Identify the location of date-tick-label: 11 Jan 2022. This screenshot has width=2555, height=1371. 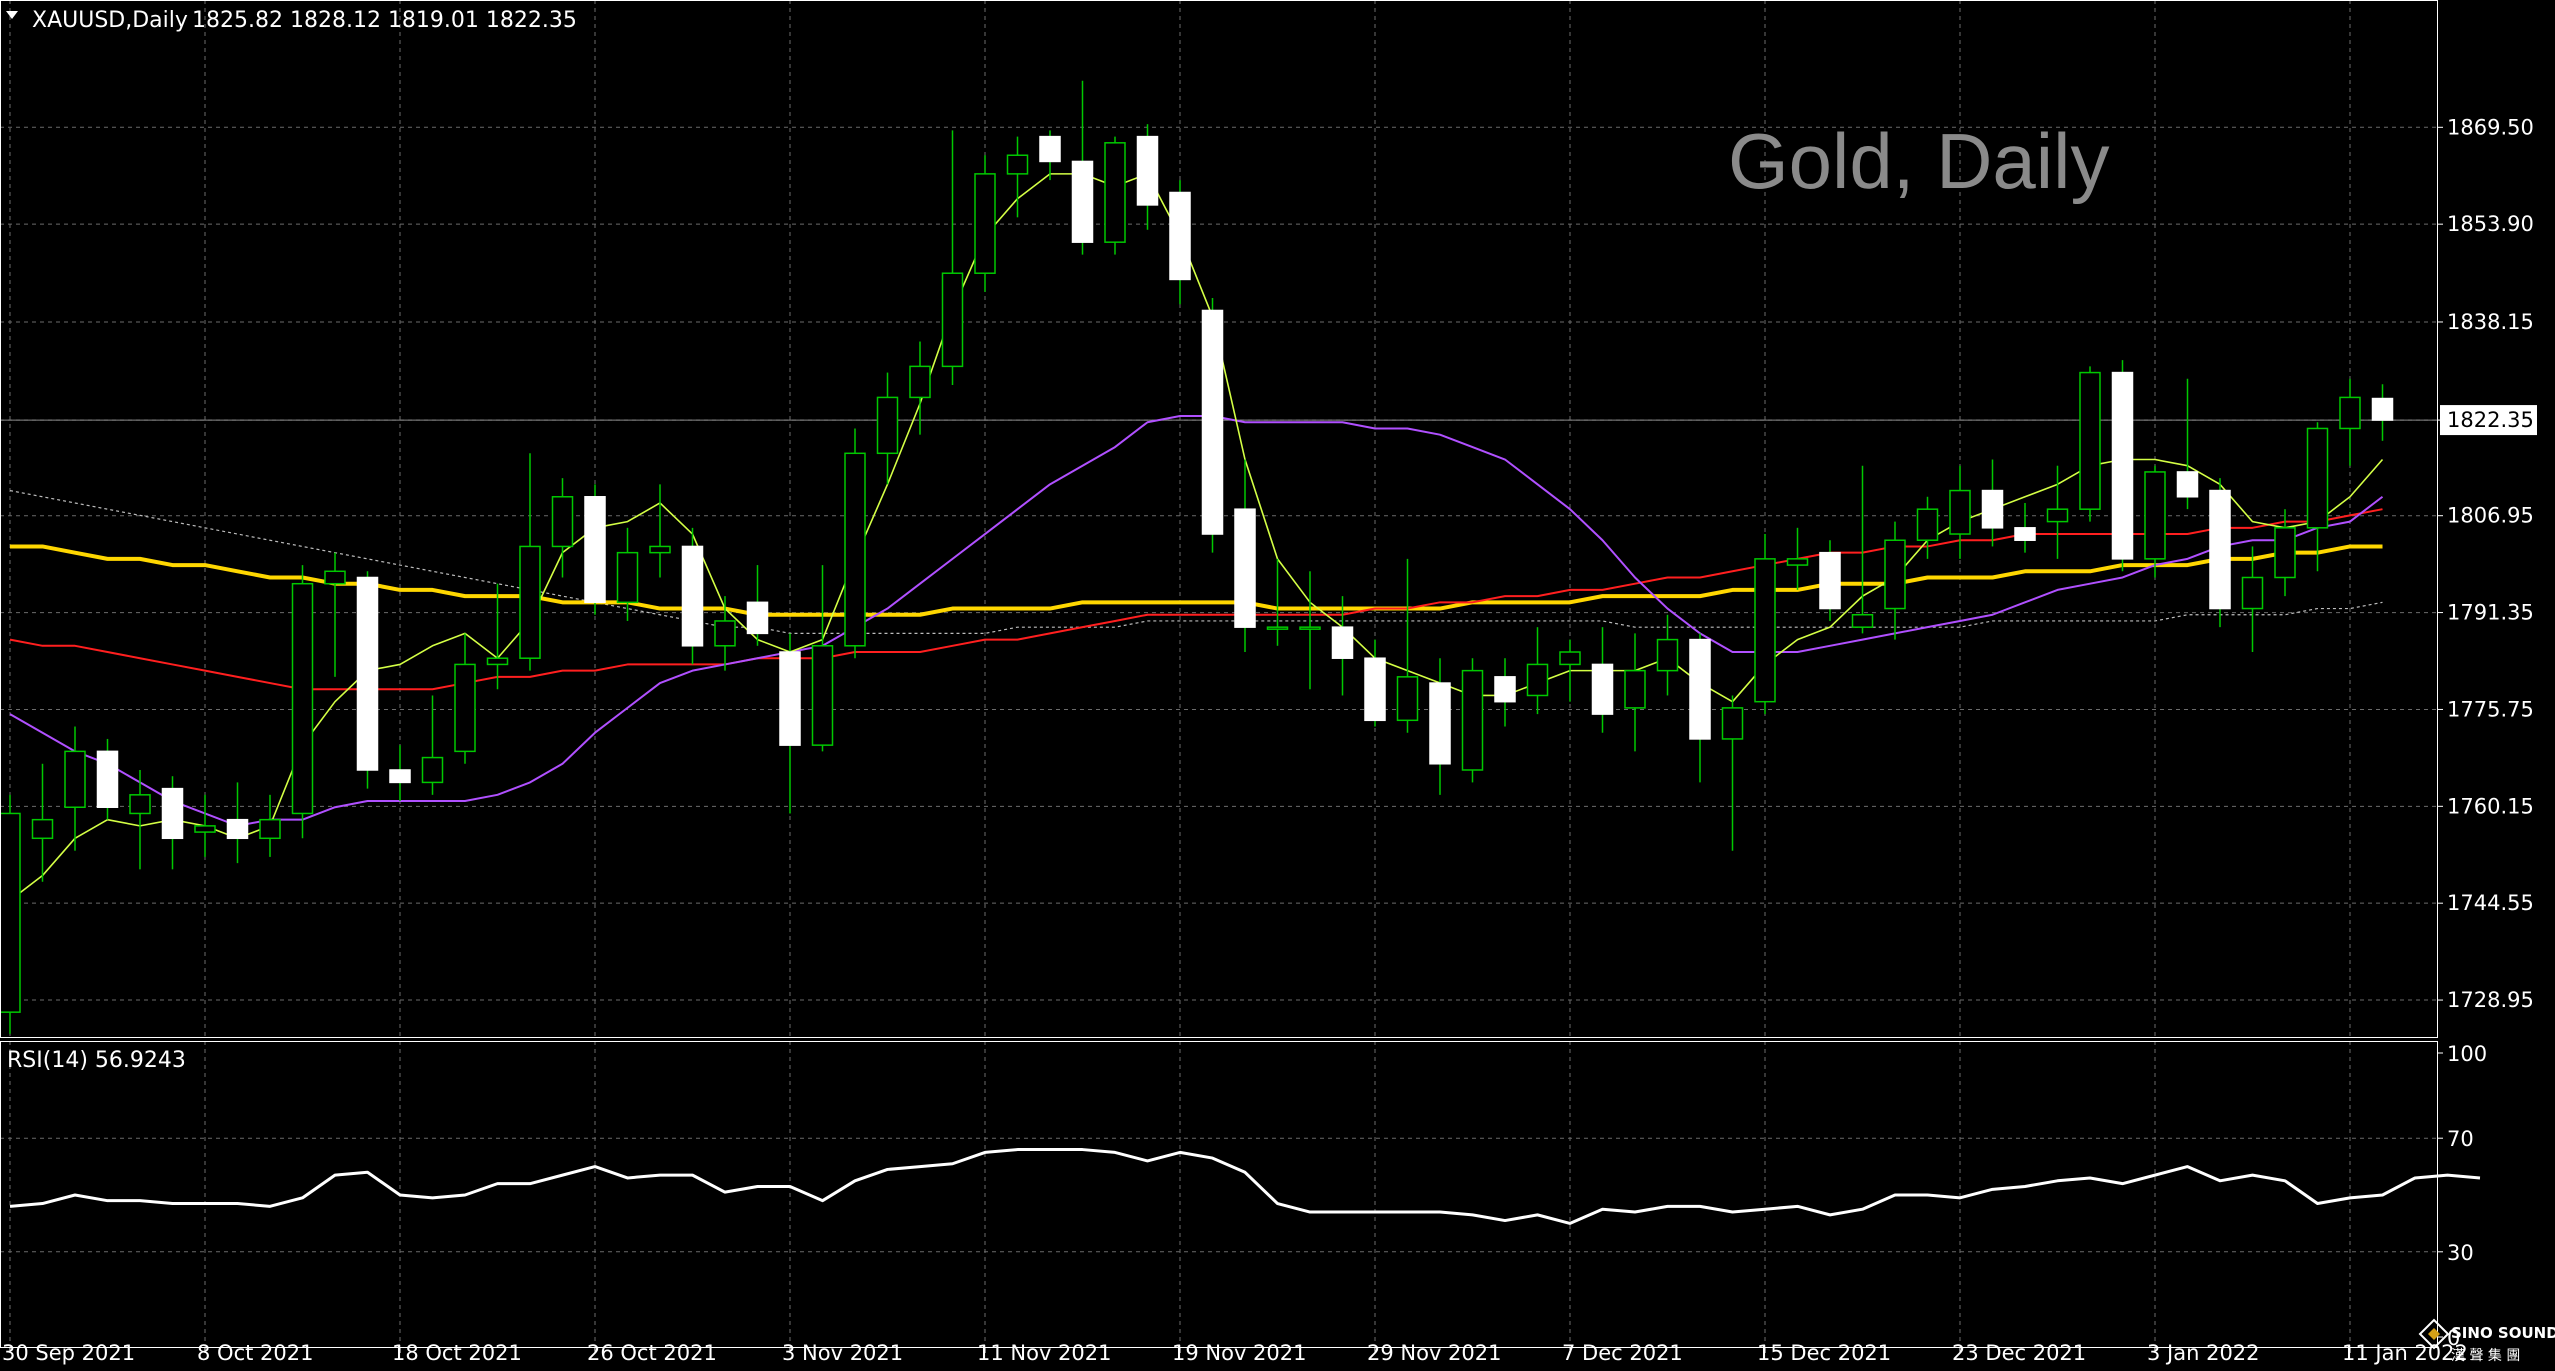
(2405, 1353).